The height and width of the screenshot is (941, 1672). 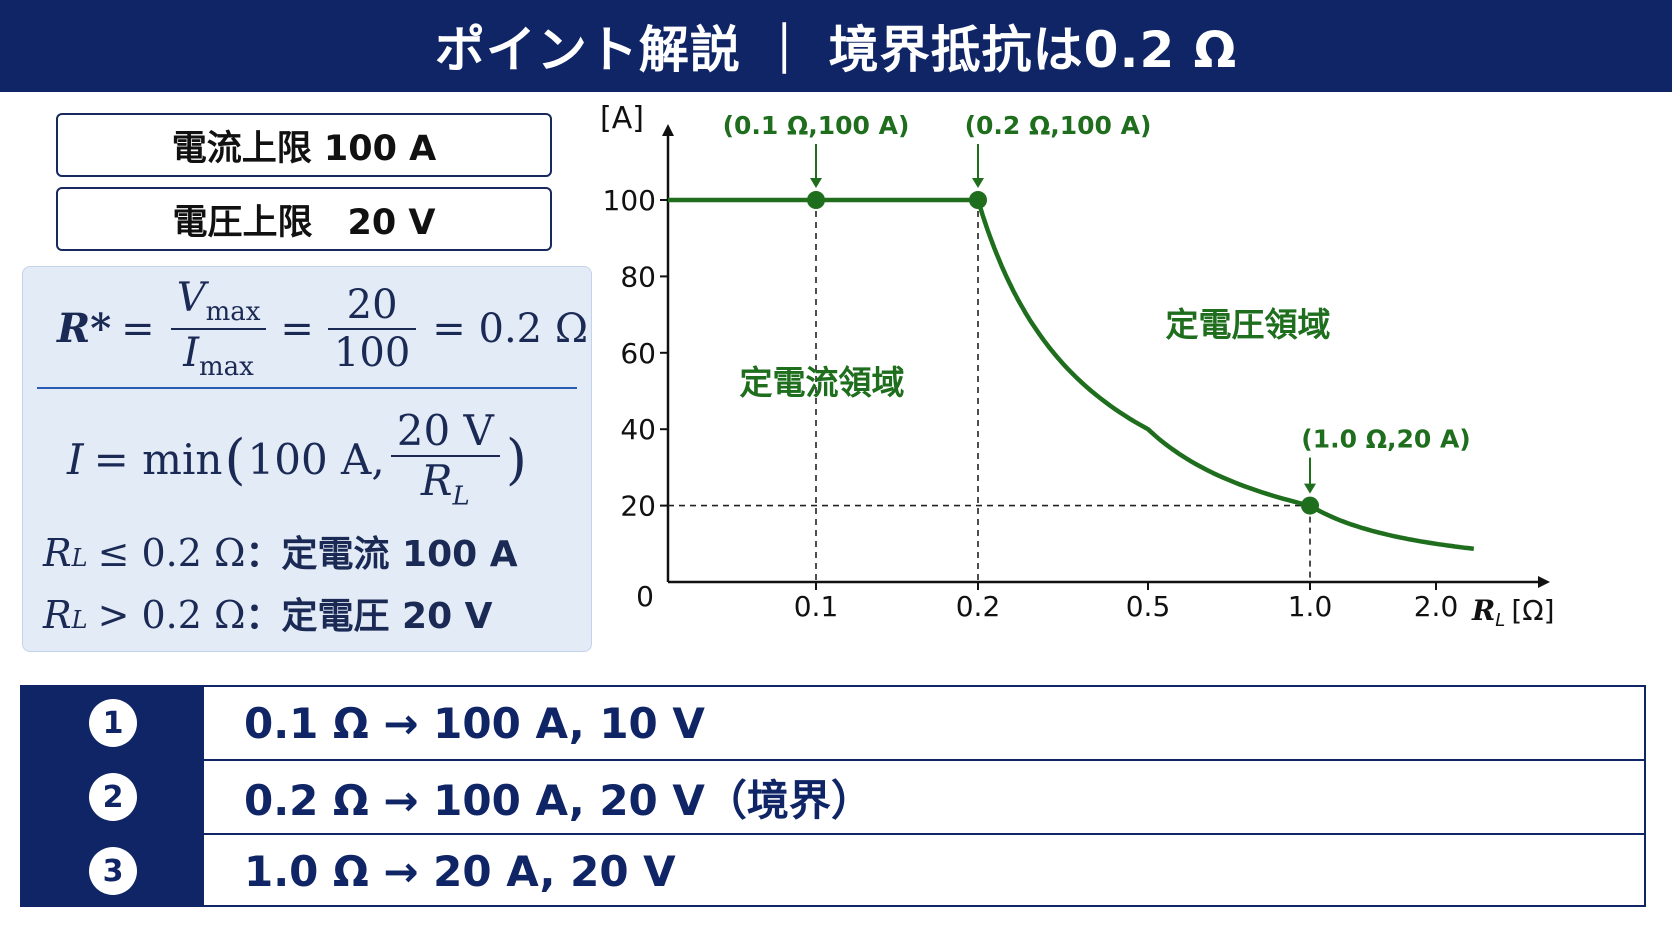 What do you see at coordinates (235, 460) in the screenshot?
I see `paren-open: (` at bounding box center [235, 460].